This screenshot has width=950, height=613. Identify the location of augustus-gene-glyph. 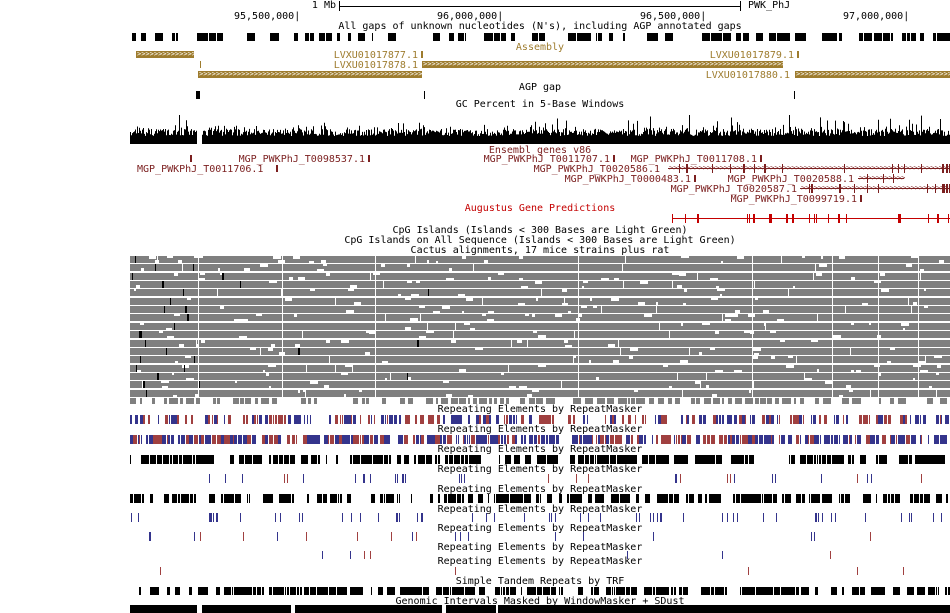
(811, 218).